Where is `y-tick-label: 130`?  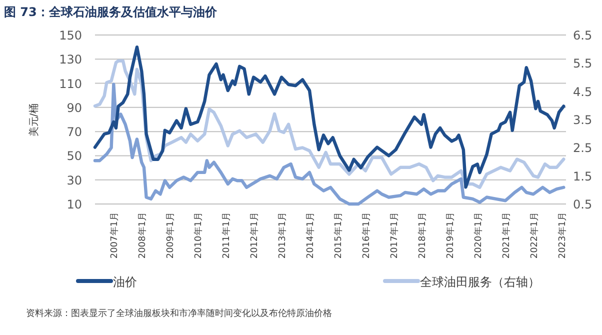
y-tick-label: 130 is located at coordinates (70, 59).